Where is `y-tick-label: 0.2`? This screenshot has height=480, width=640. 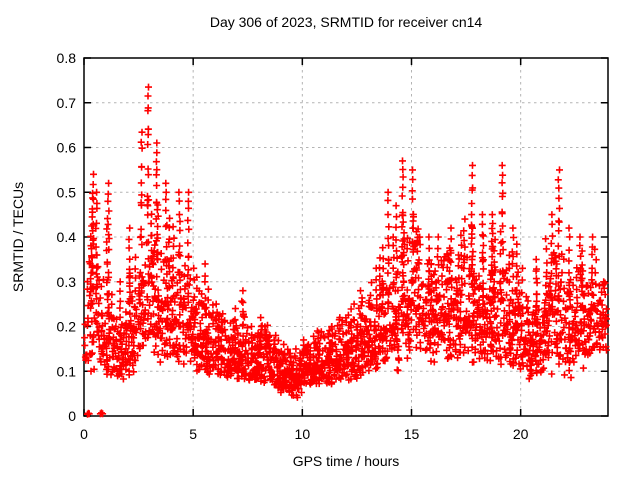 y-tick-label: 0.2 is located at coordinates (67, 327).